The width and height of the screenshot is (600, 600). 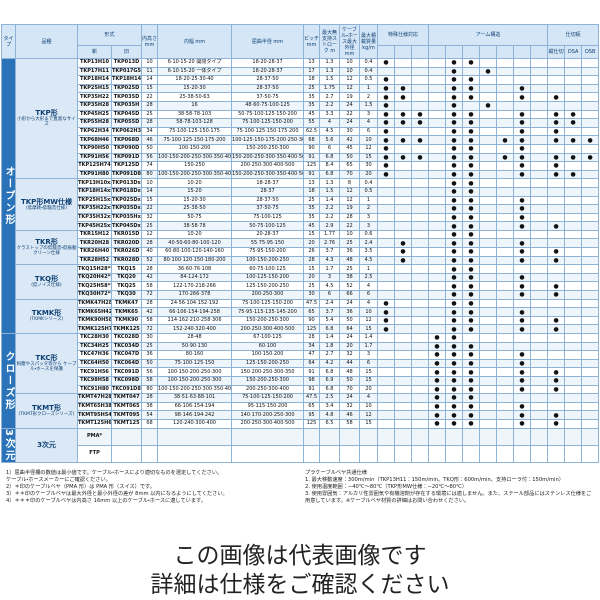 I want to click on table-cell: 50, so click(x=150, y=148).